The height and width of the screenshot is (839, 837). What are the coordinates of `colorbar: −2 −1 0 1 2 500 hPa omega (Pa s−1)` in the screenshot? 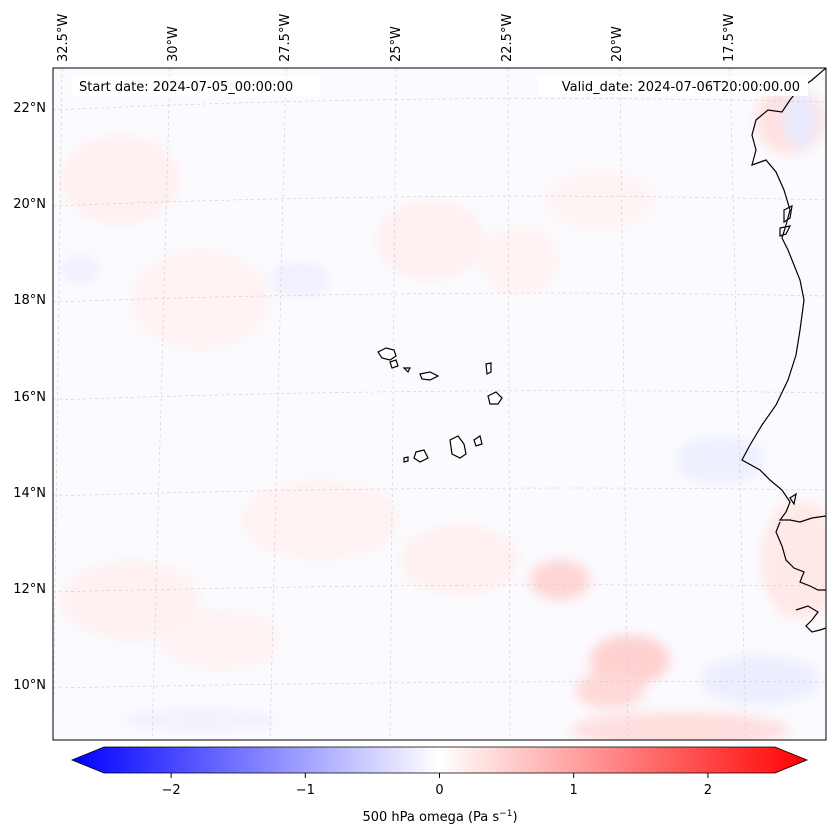 It's located at (439, 785).